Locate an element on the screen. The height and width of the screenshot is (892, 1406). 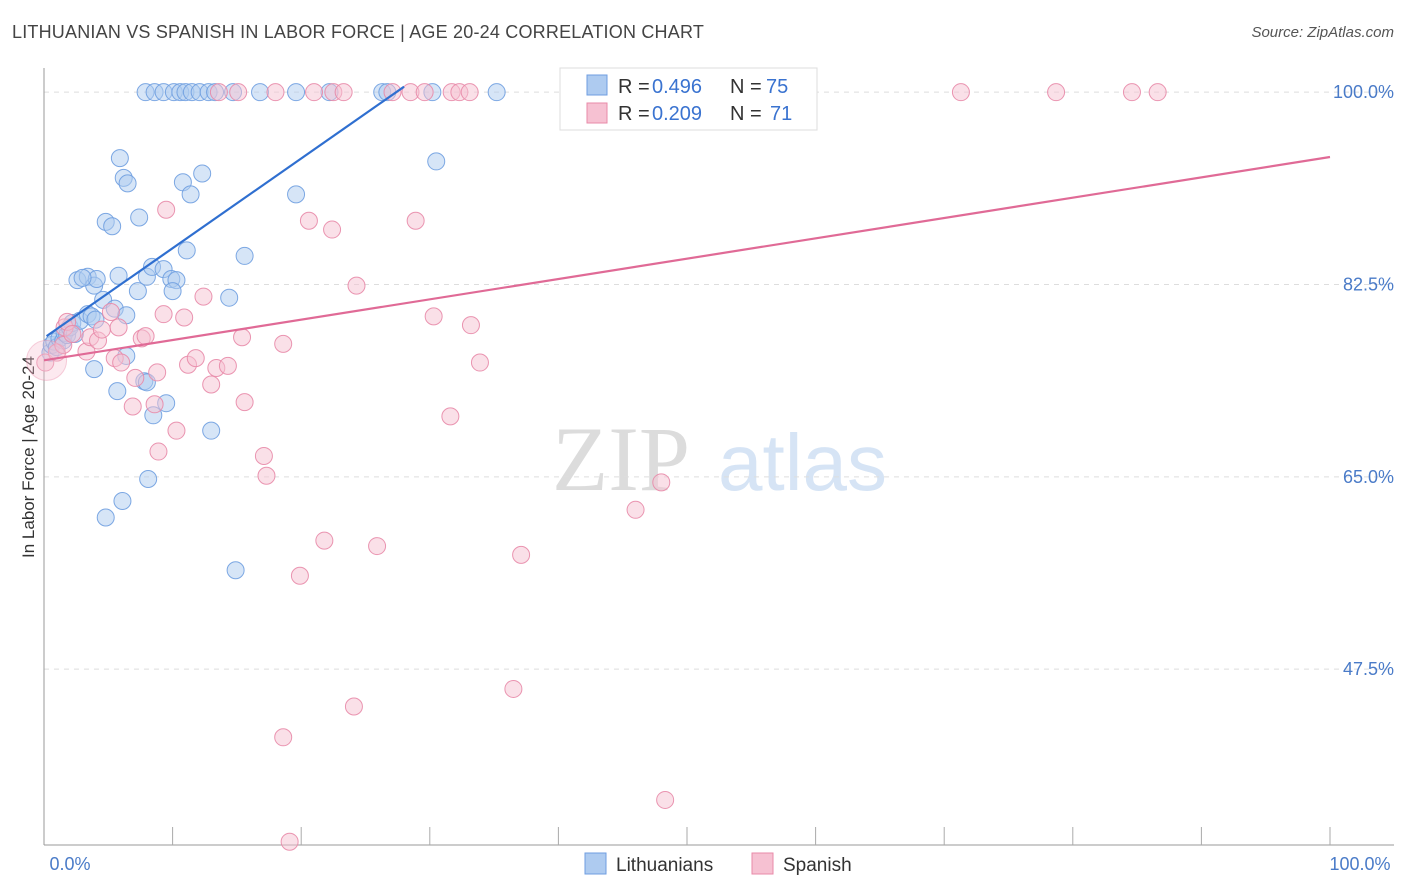
legend-swatch-lithuanians is located at coordinates (597, 85).